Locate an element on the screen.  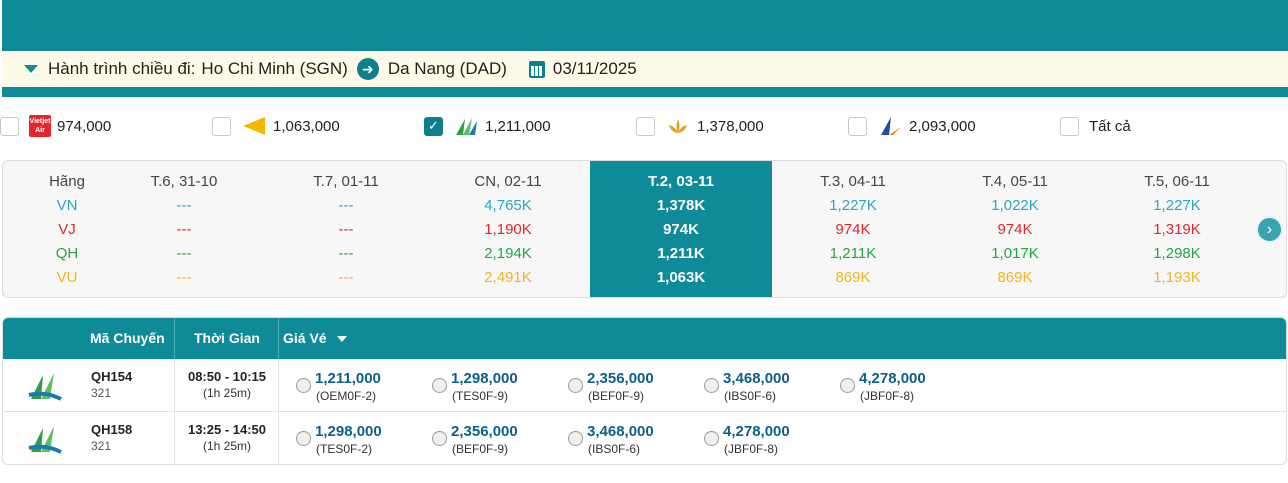
airline-code: VU is located at coordinates (67, 277).